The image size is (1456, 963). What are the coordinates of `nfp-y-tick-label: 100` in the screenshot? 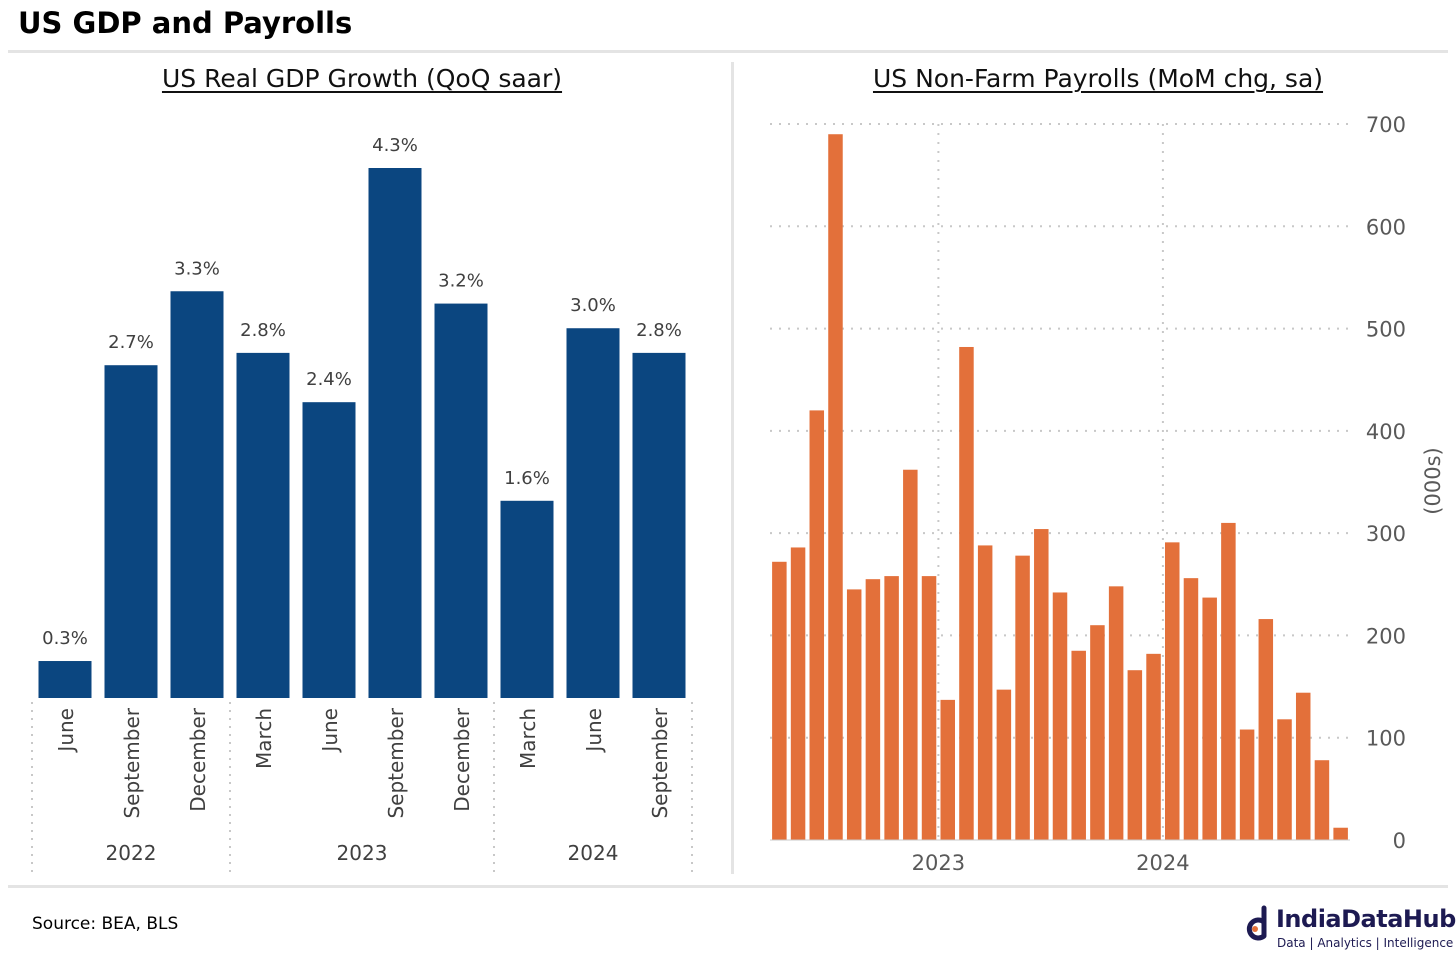 It's located at (1386, 739).